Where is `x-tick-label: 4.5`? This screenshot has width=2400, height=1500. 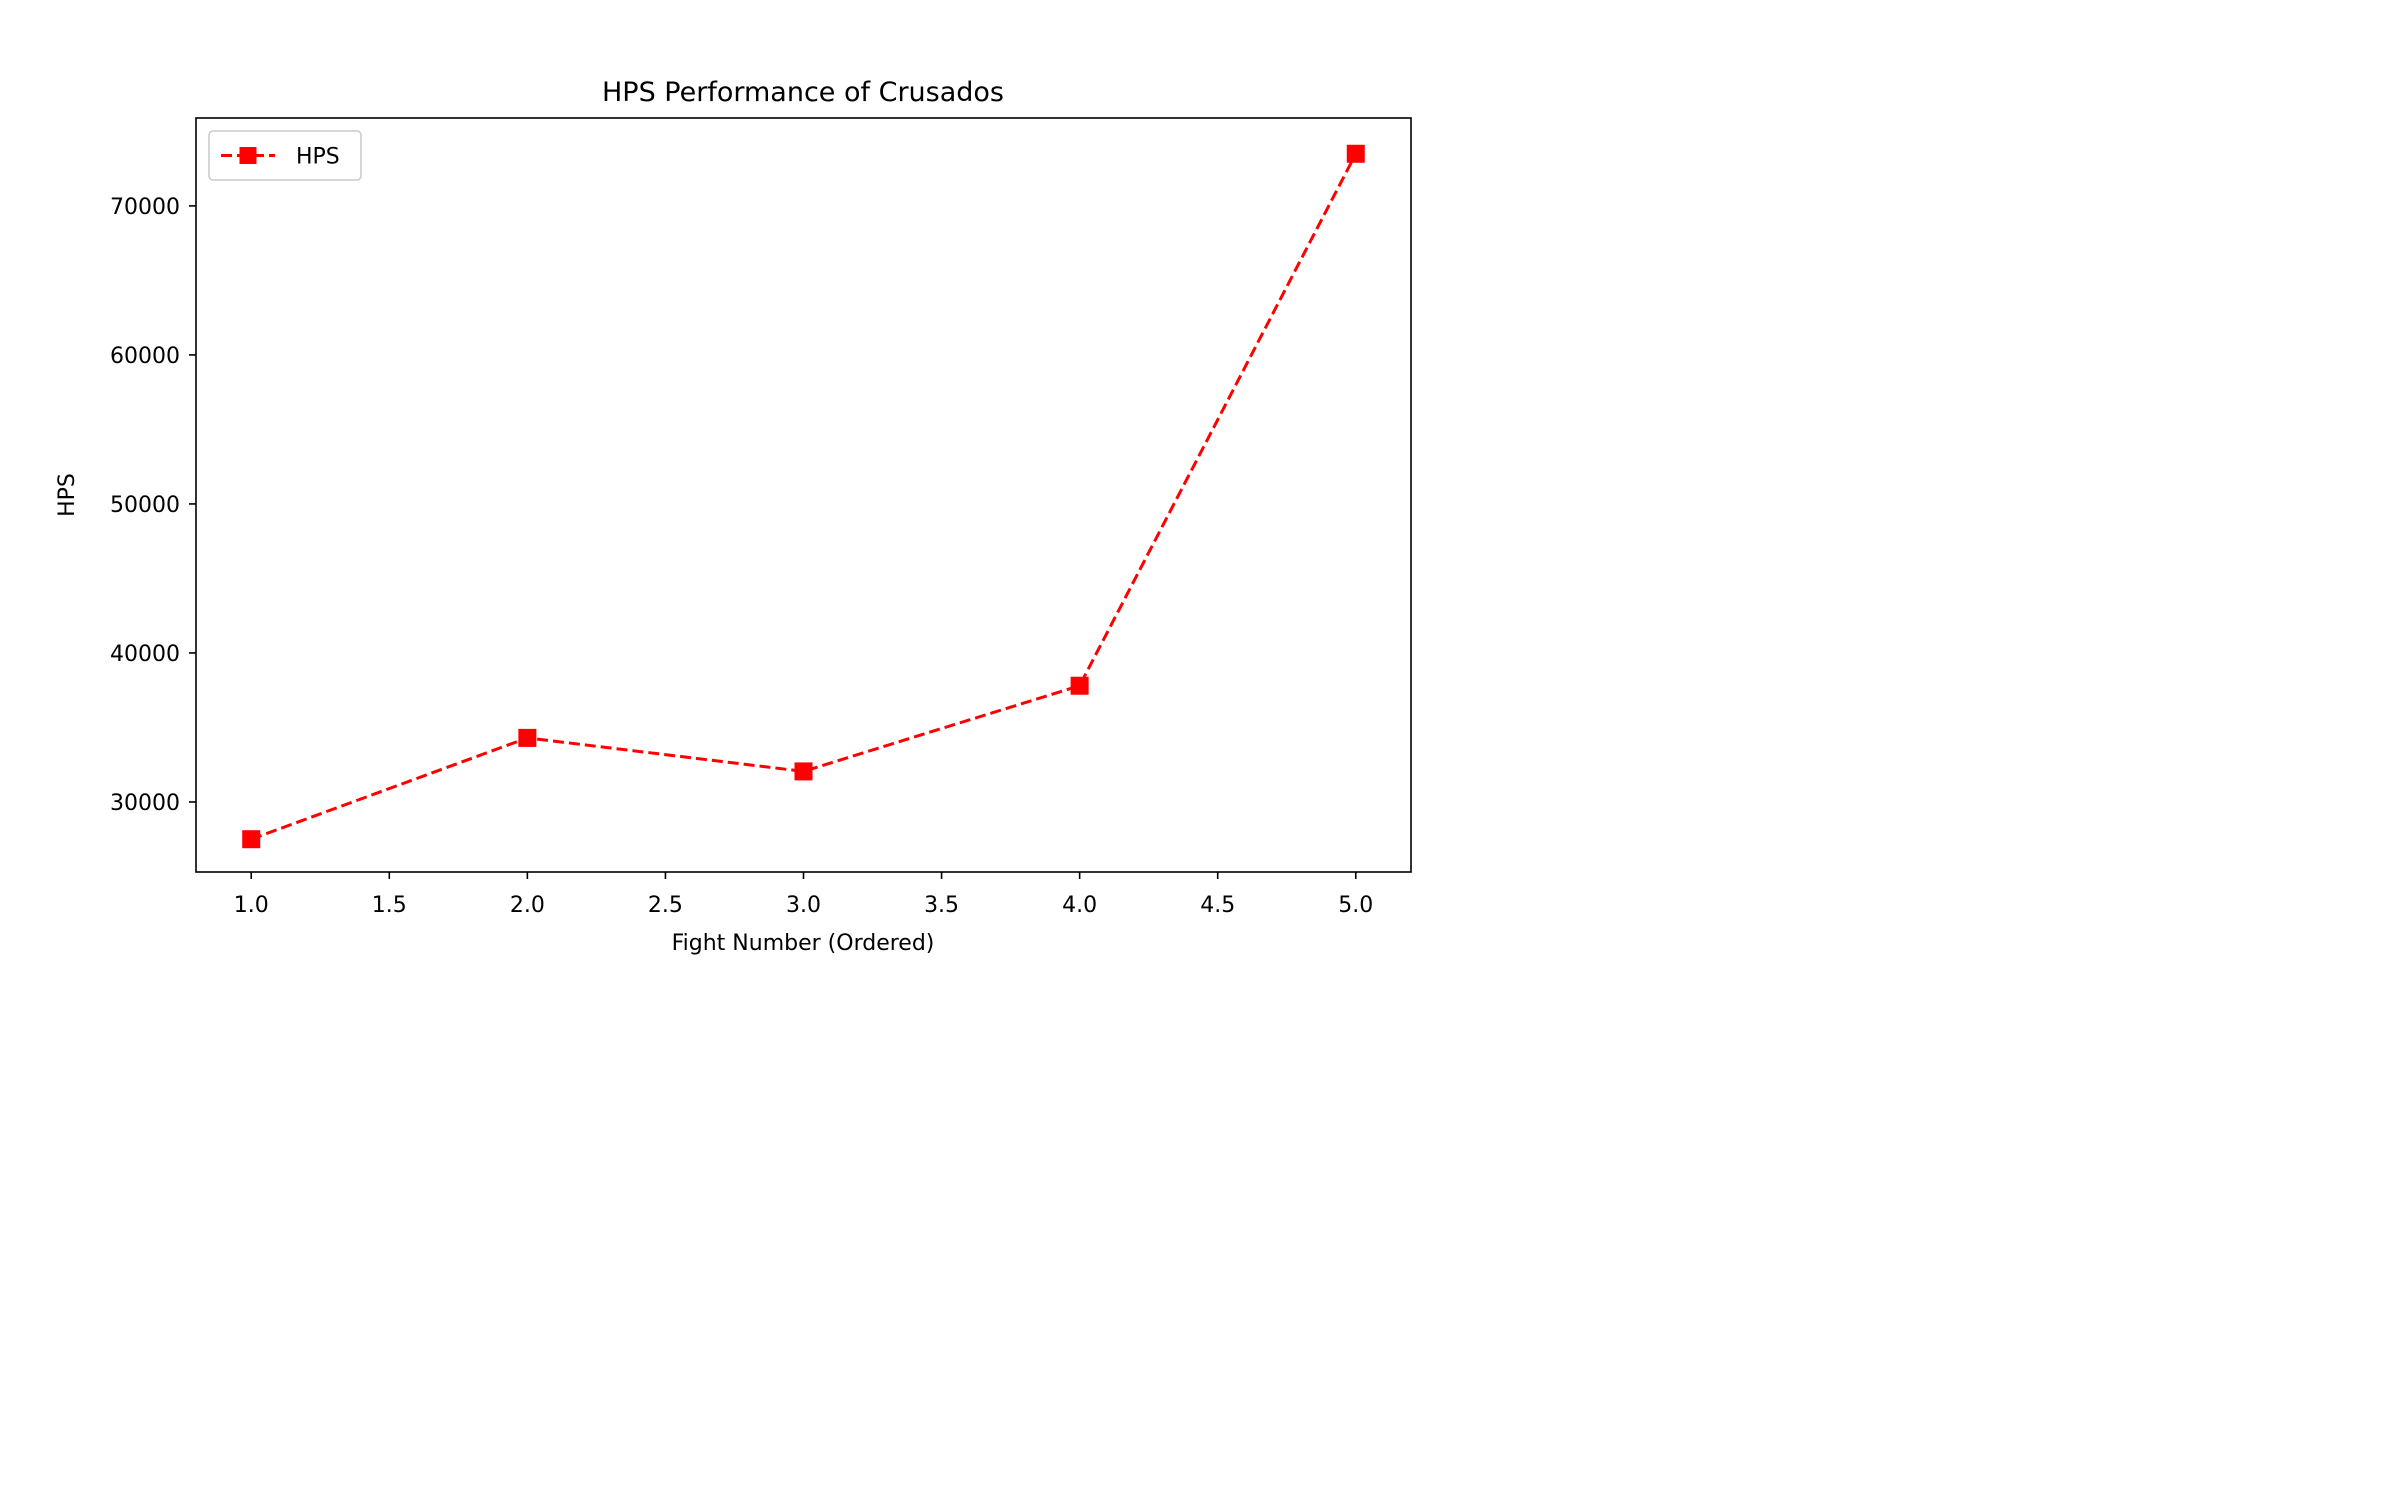
x-tick-label: 4.5 is located at coordinates (1217, 905).